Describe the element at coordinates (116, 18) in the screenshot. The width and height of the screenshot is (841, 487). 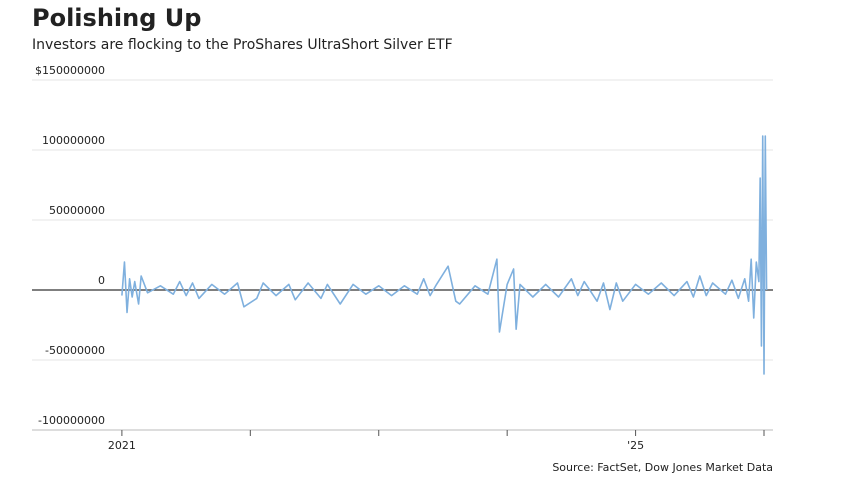
I see `chart-title: Polishing Up` at that location.